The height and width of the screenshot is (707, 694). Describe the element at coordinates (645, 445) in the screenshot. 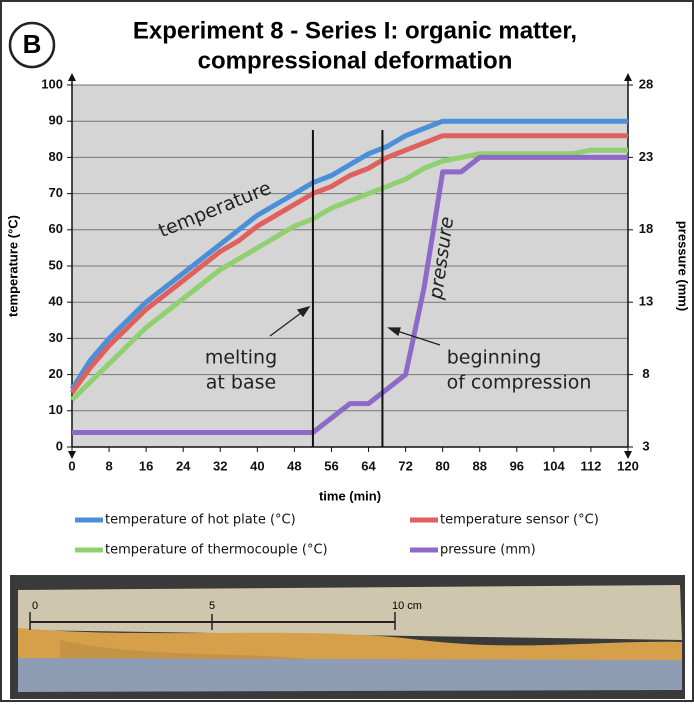

I see `y2-tick-label: 3` at that location.